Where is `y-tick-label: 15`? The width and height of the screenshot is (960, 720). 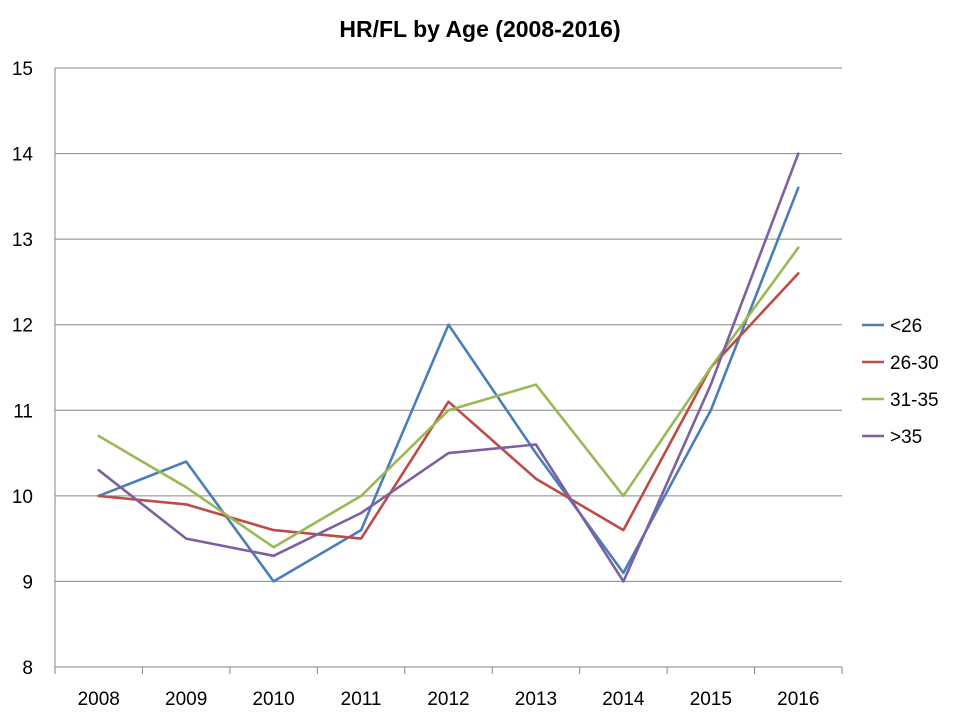
y-tick-label: 15 is located at coordinates (22, 69).